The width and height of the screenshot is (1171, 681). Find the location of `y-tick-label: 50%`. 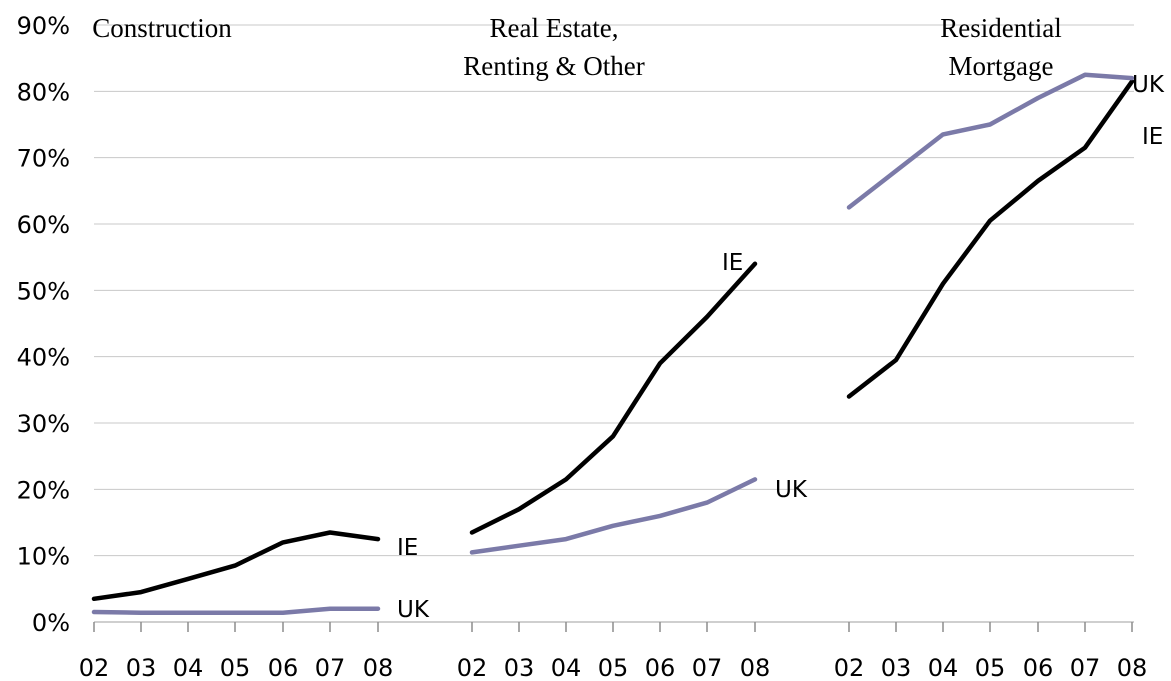

y-tick-label: 50% is located at coordinates (43, 291).